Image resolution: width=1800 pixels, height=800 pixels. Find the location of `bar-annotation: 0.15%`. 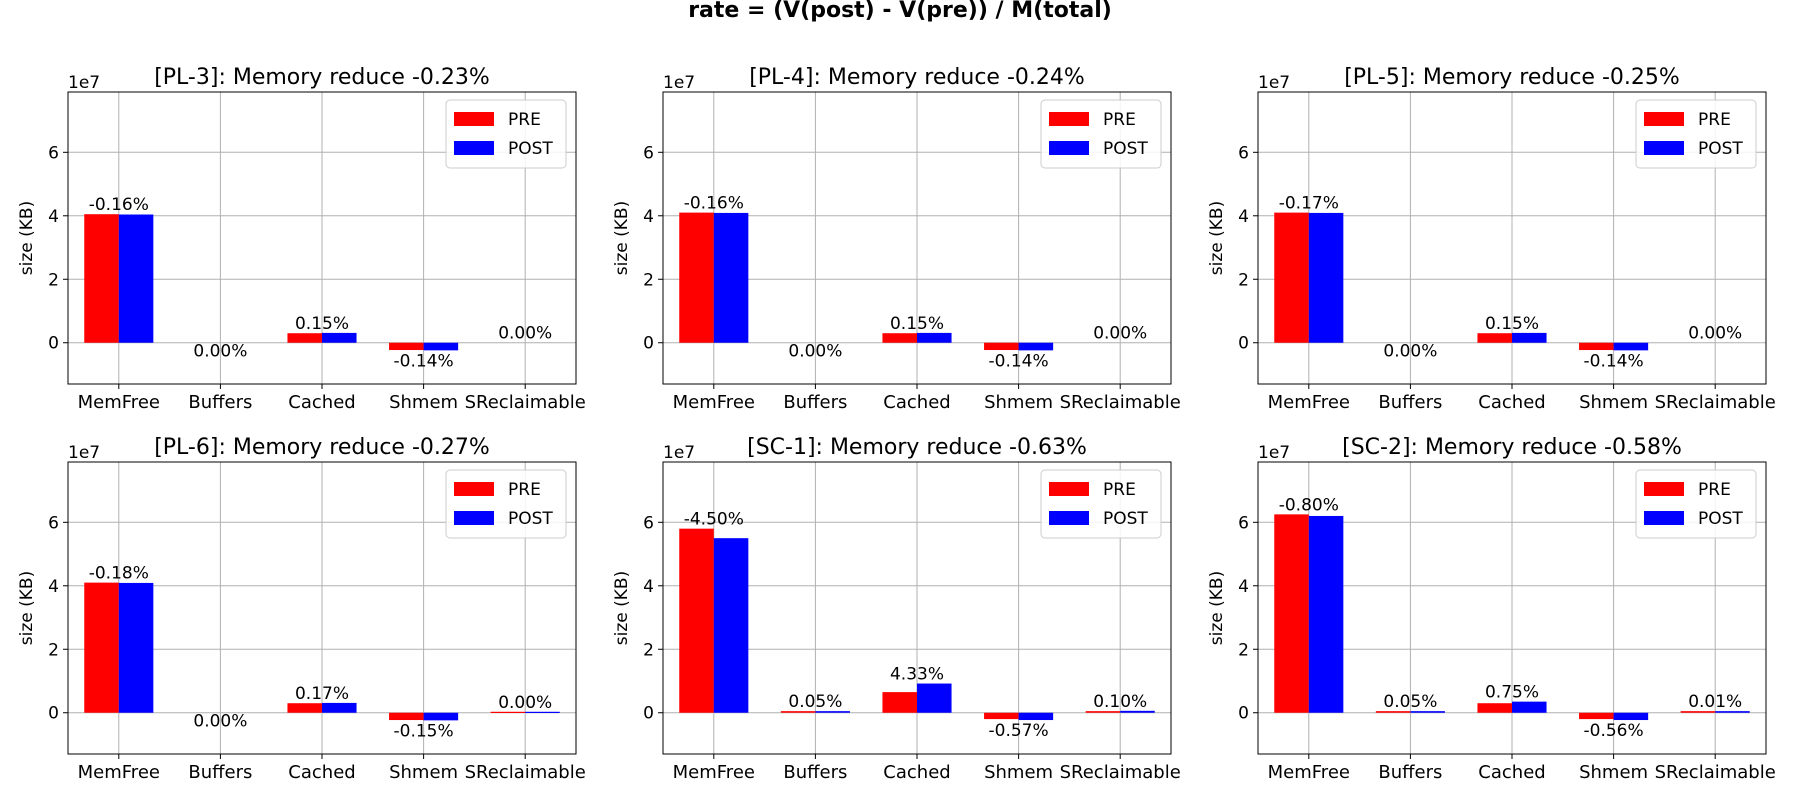

bar-annotation: 0.15% is located at coordinates (322, 324).